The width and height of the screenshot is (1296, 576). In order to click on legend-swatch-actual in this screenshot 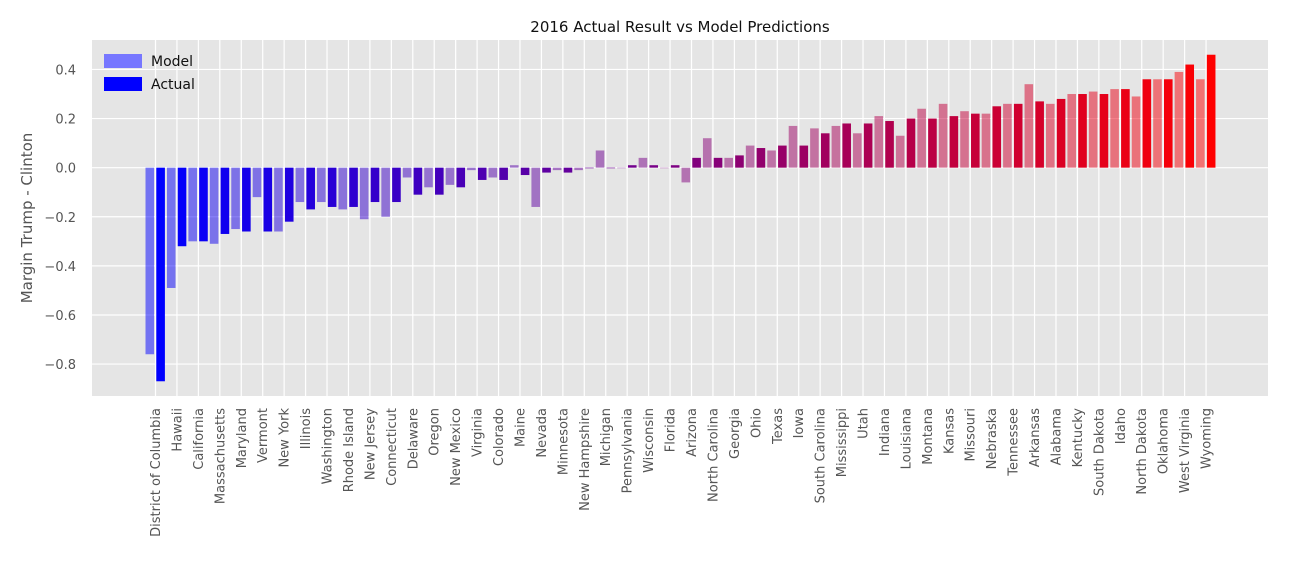, I will do `click(123, 84)`.